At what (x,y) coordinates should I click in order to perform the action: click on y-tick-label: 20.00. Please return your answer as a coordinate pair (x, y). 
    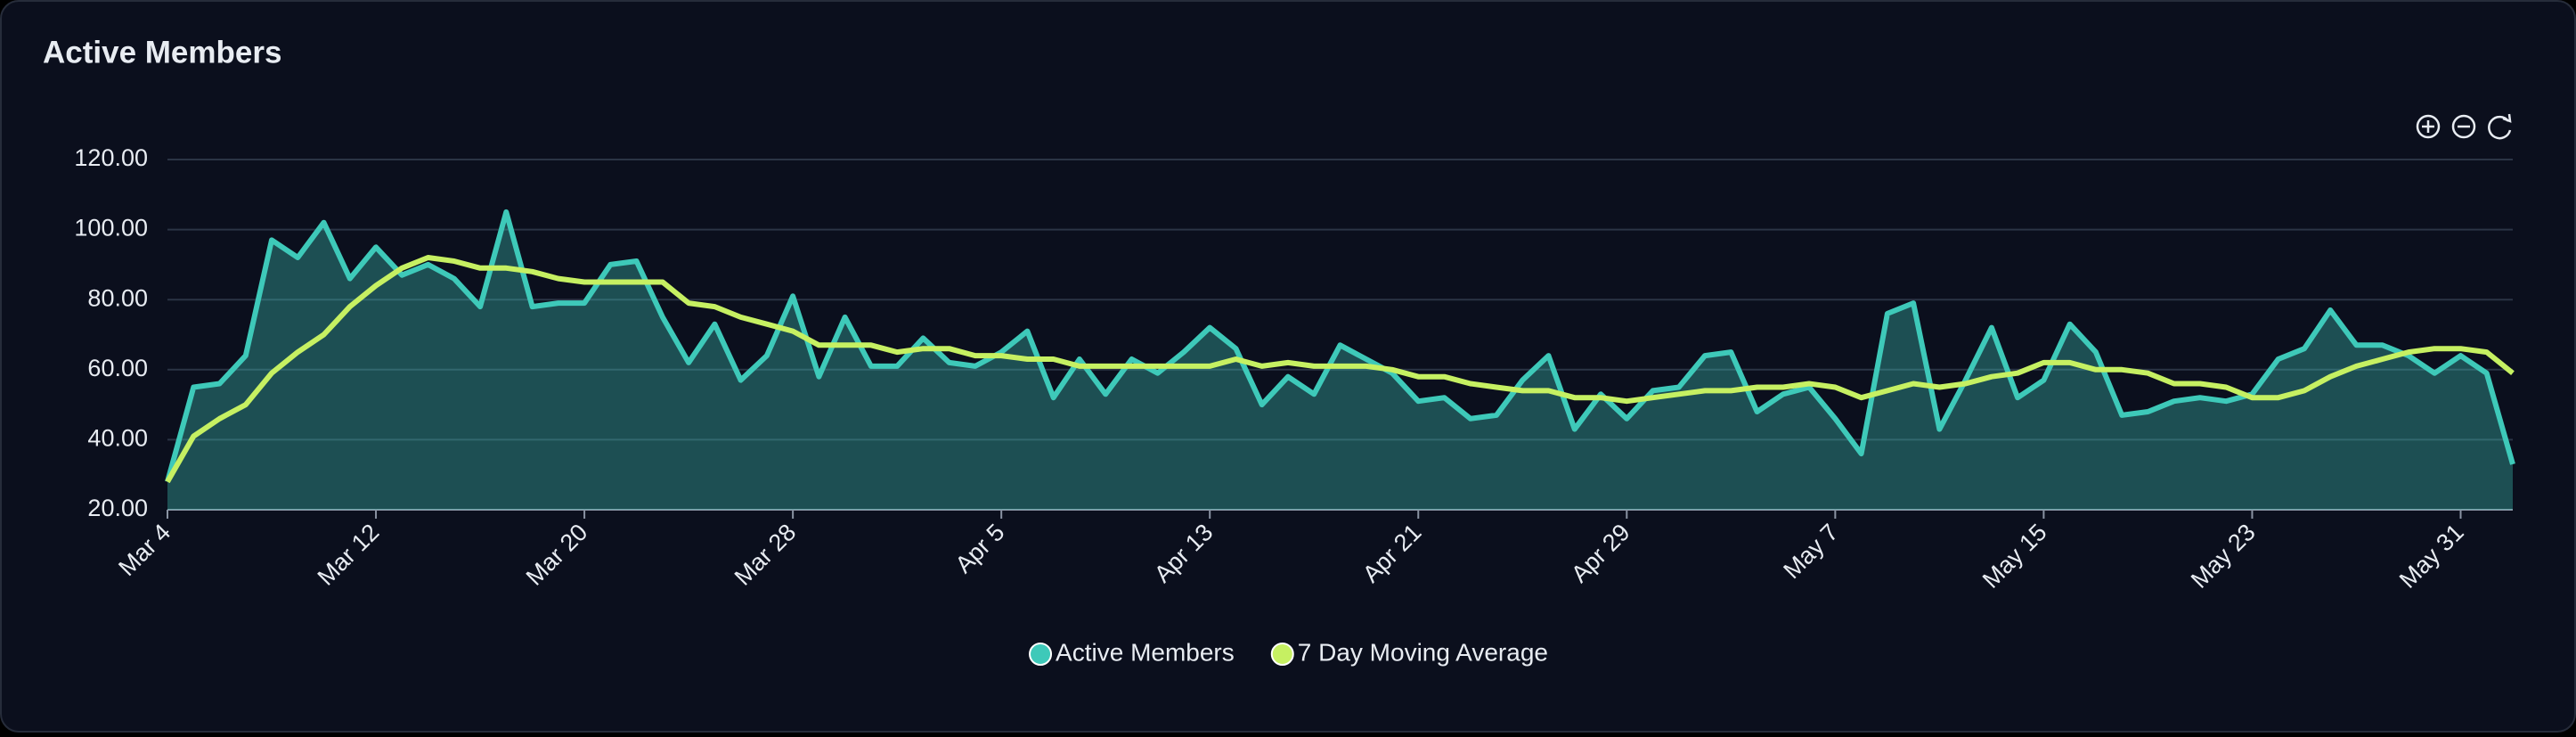
    Looking at the image, I should click on (118, 508).